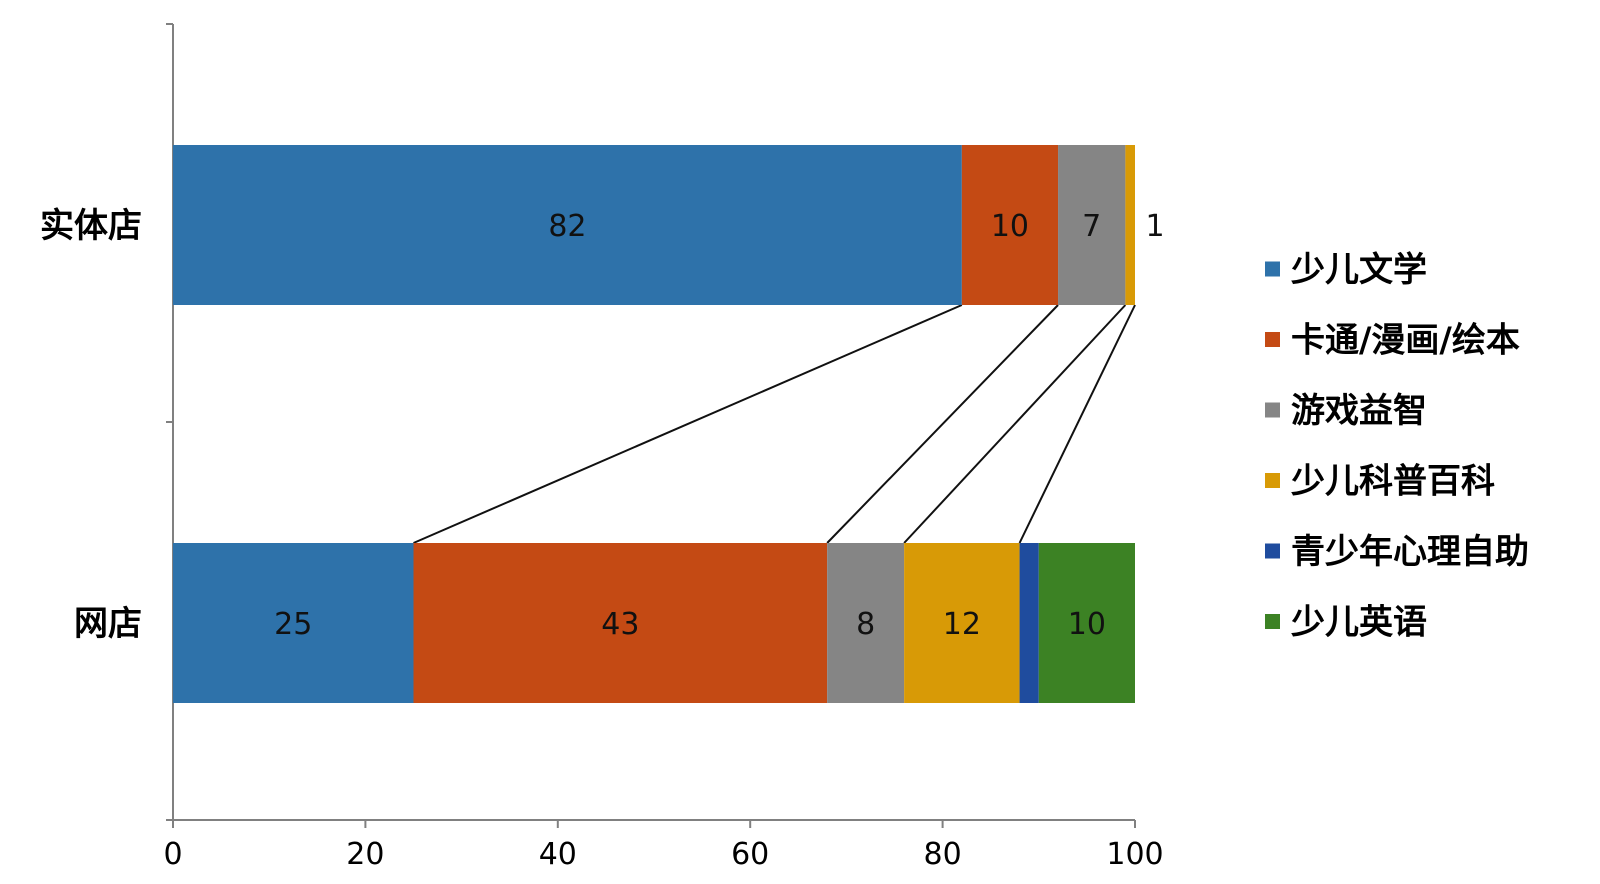 This screenshot has height=884, width=1600. I want to click on legend-label: 卡通/漫画/绘本, so click(1405, 341).